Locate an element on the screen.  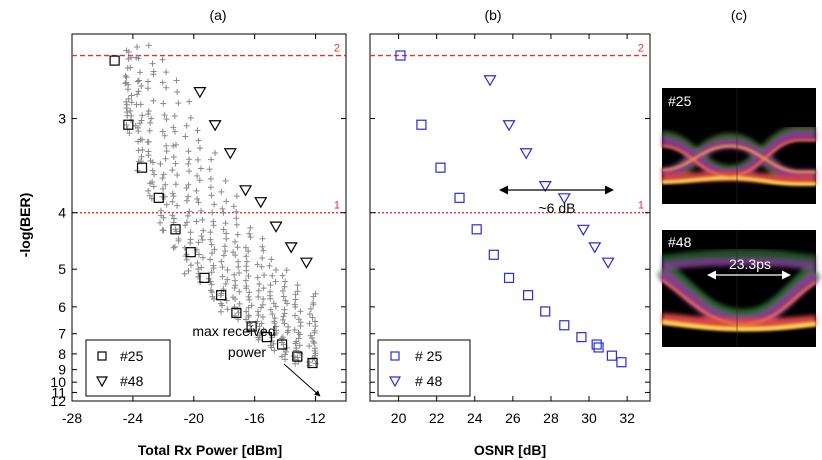
x-tick-label: -20 is located at coordinates (194, 418).